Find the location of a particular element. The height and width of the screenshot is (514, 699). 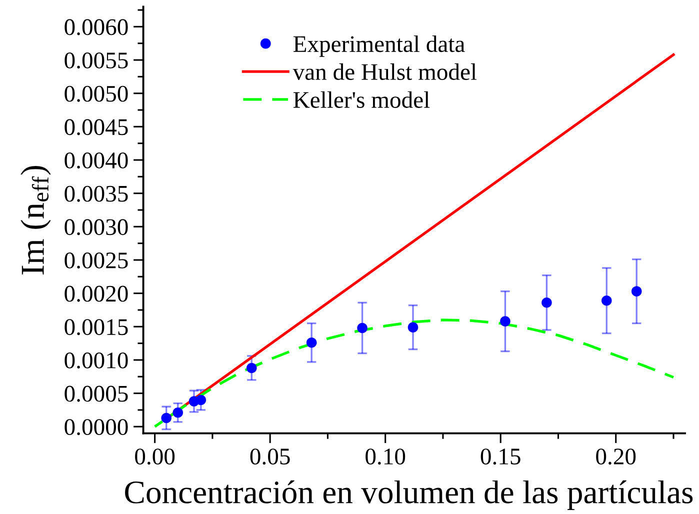

y-tick-label: 0.0030 is located at coordinates (96, 227).